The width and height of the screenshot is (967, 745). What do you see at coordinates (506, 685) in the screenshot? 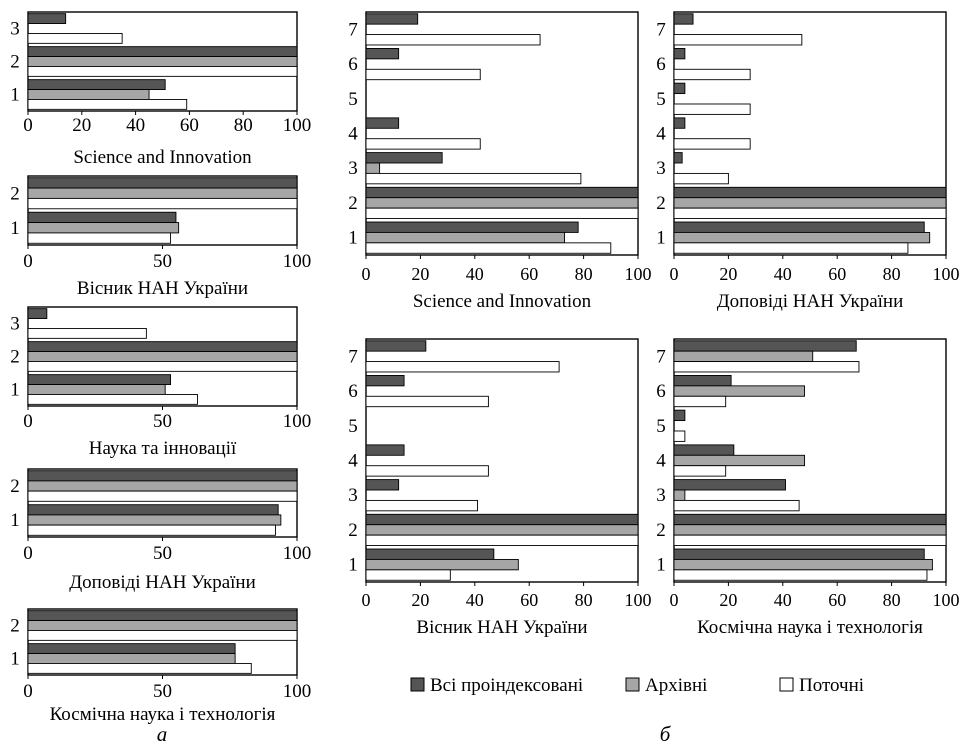
I see `legend-label: Всі проіндексовані` at bounding box center [506, 685].